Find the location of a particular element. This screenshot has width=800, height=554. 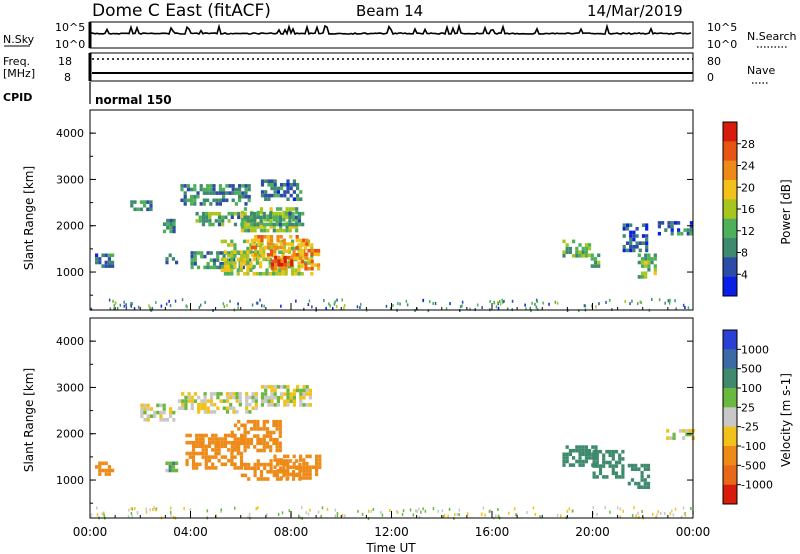

power-colorbar-label: Power [dB] is located at coordinates (786, 211).